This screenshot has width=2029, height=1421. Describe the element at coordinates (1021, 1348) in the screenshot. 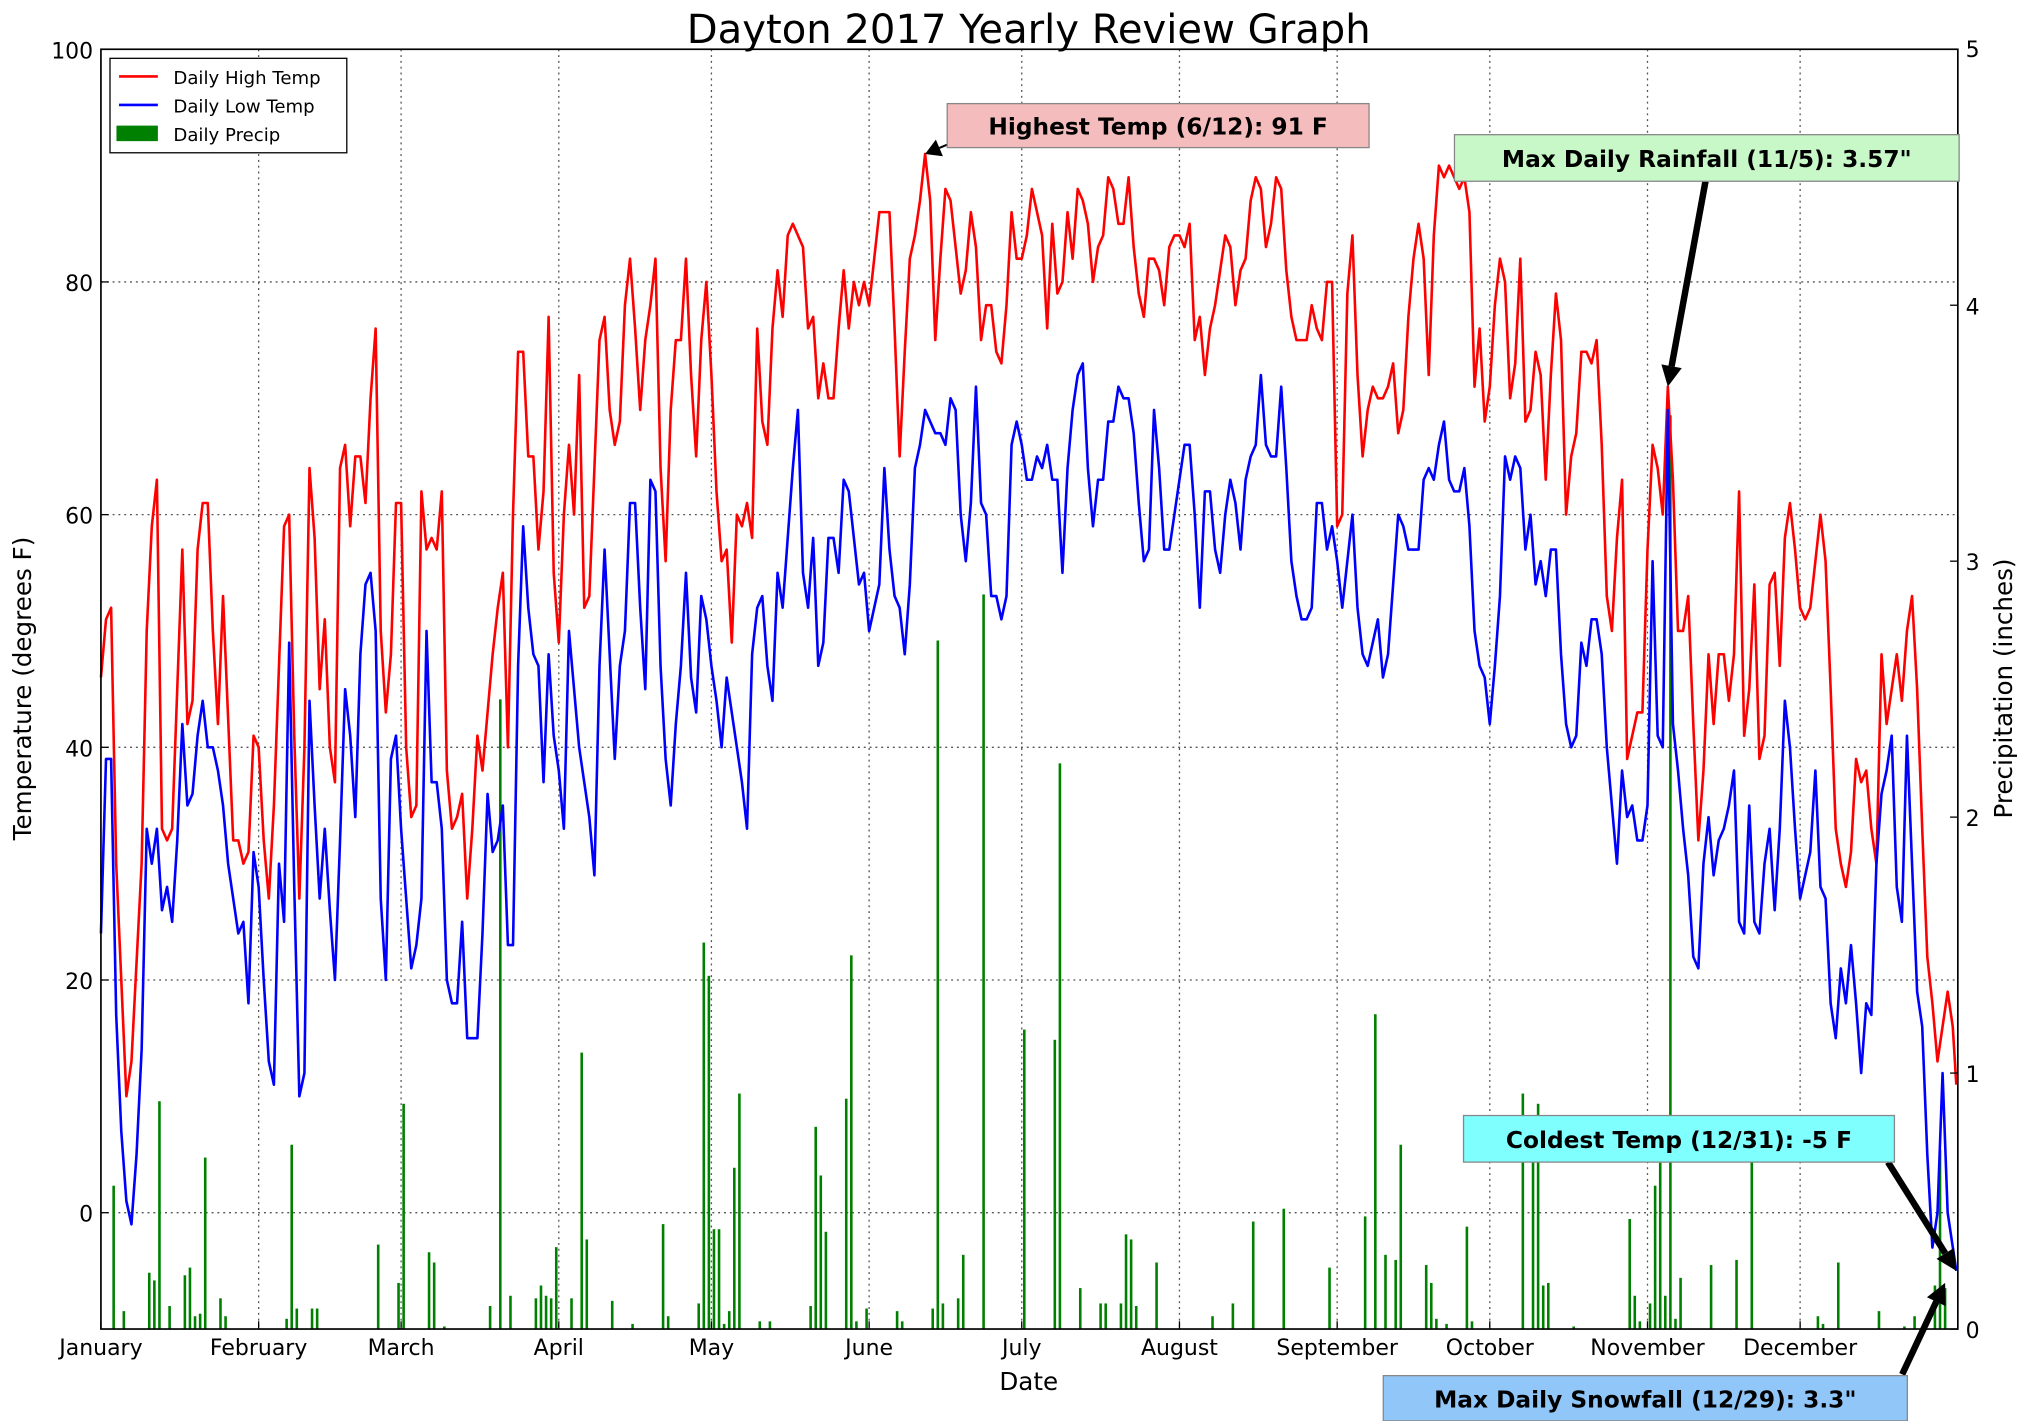

I see `x-tick-label: July` at that location.